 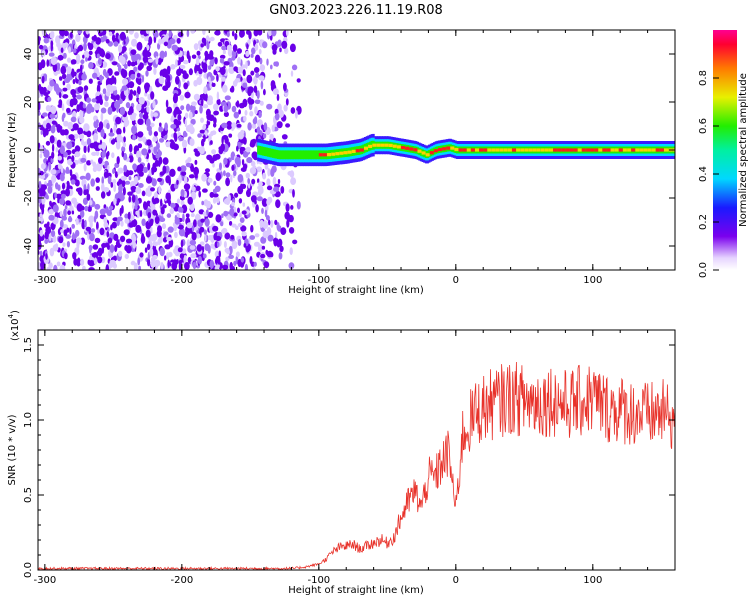 What do you see at coordinates (592, 580) in the screenshot?
I see `x-tick-label: 100` at bounding box center [592, 580].